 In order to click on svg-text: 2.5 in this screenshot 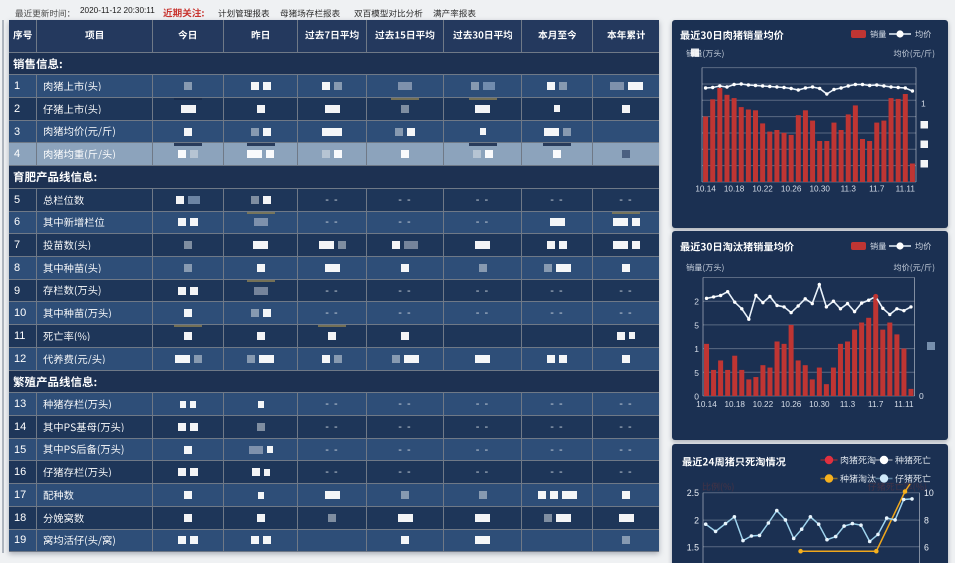, I will do `click(693, 493)`.